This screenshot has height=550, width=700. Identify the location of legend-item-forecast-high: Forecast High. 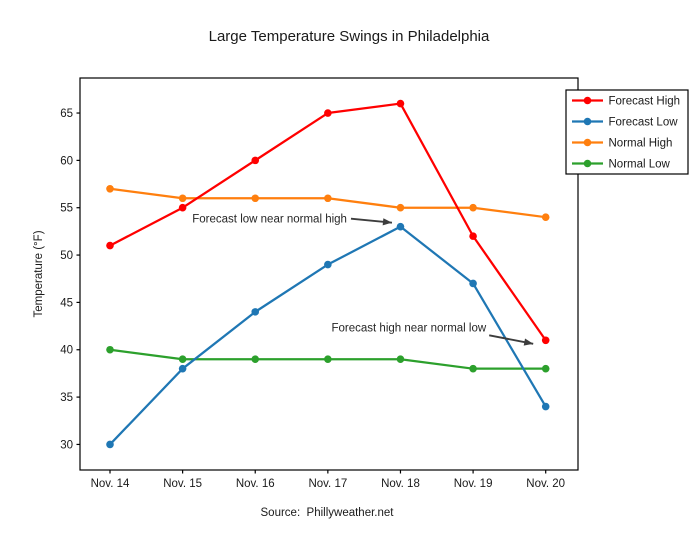
(626, 102).